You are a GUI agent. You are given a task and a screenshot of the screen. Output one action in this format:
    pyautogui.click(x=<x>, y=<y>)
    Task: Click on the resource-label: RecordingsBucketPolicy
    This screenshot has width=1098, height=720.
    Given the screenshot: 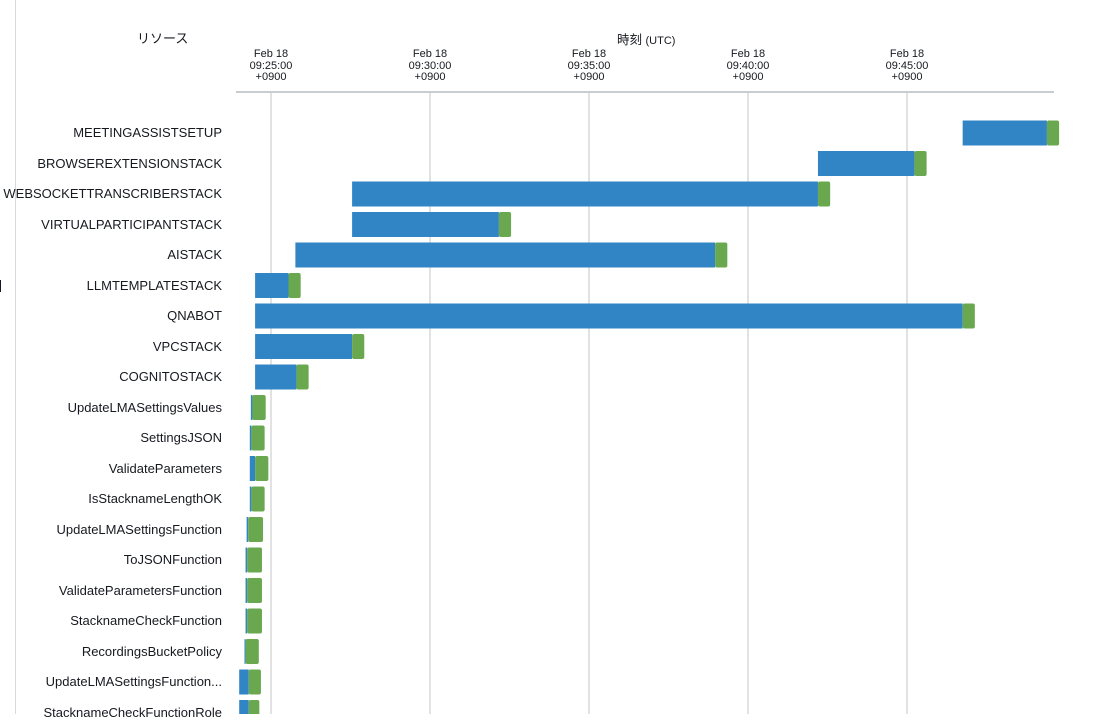 What is the action you would take?
    pyautogui.click(x=151, y=651)
    